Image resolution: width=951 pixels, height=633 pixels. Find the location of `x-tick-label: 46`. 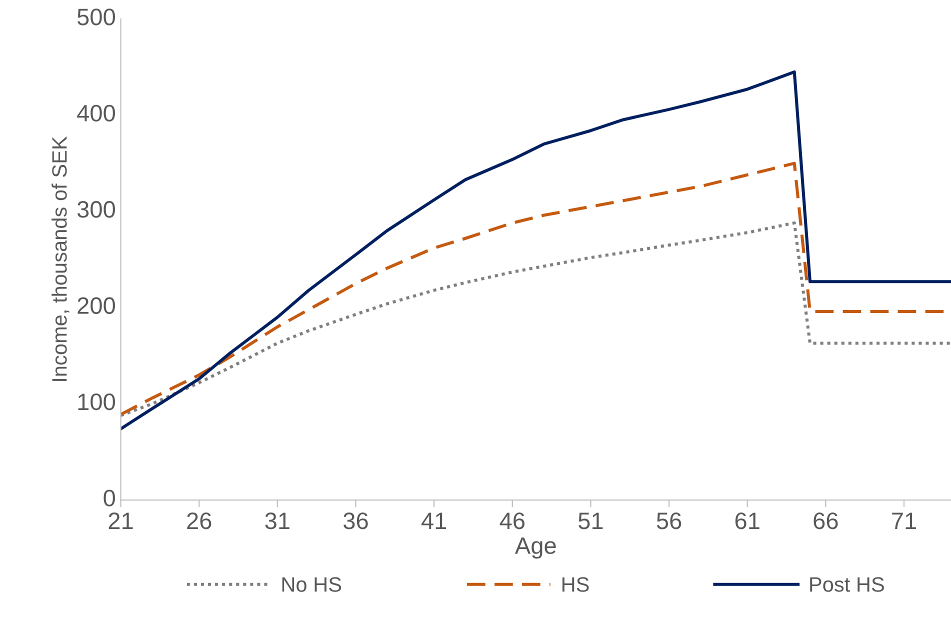

x-tick-label: 46 is located at coordinates (512, 521).